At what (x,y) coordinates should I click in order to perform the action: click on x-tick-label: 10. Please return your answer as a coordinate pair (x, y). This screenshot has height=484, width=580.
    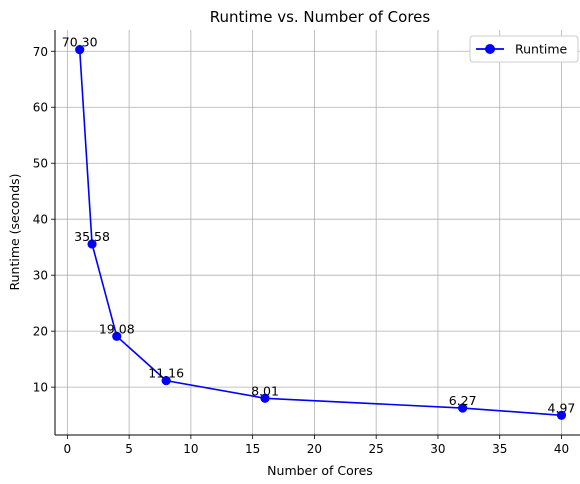
    Looking at the image, I should click on (190, 449).